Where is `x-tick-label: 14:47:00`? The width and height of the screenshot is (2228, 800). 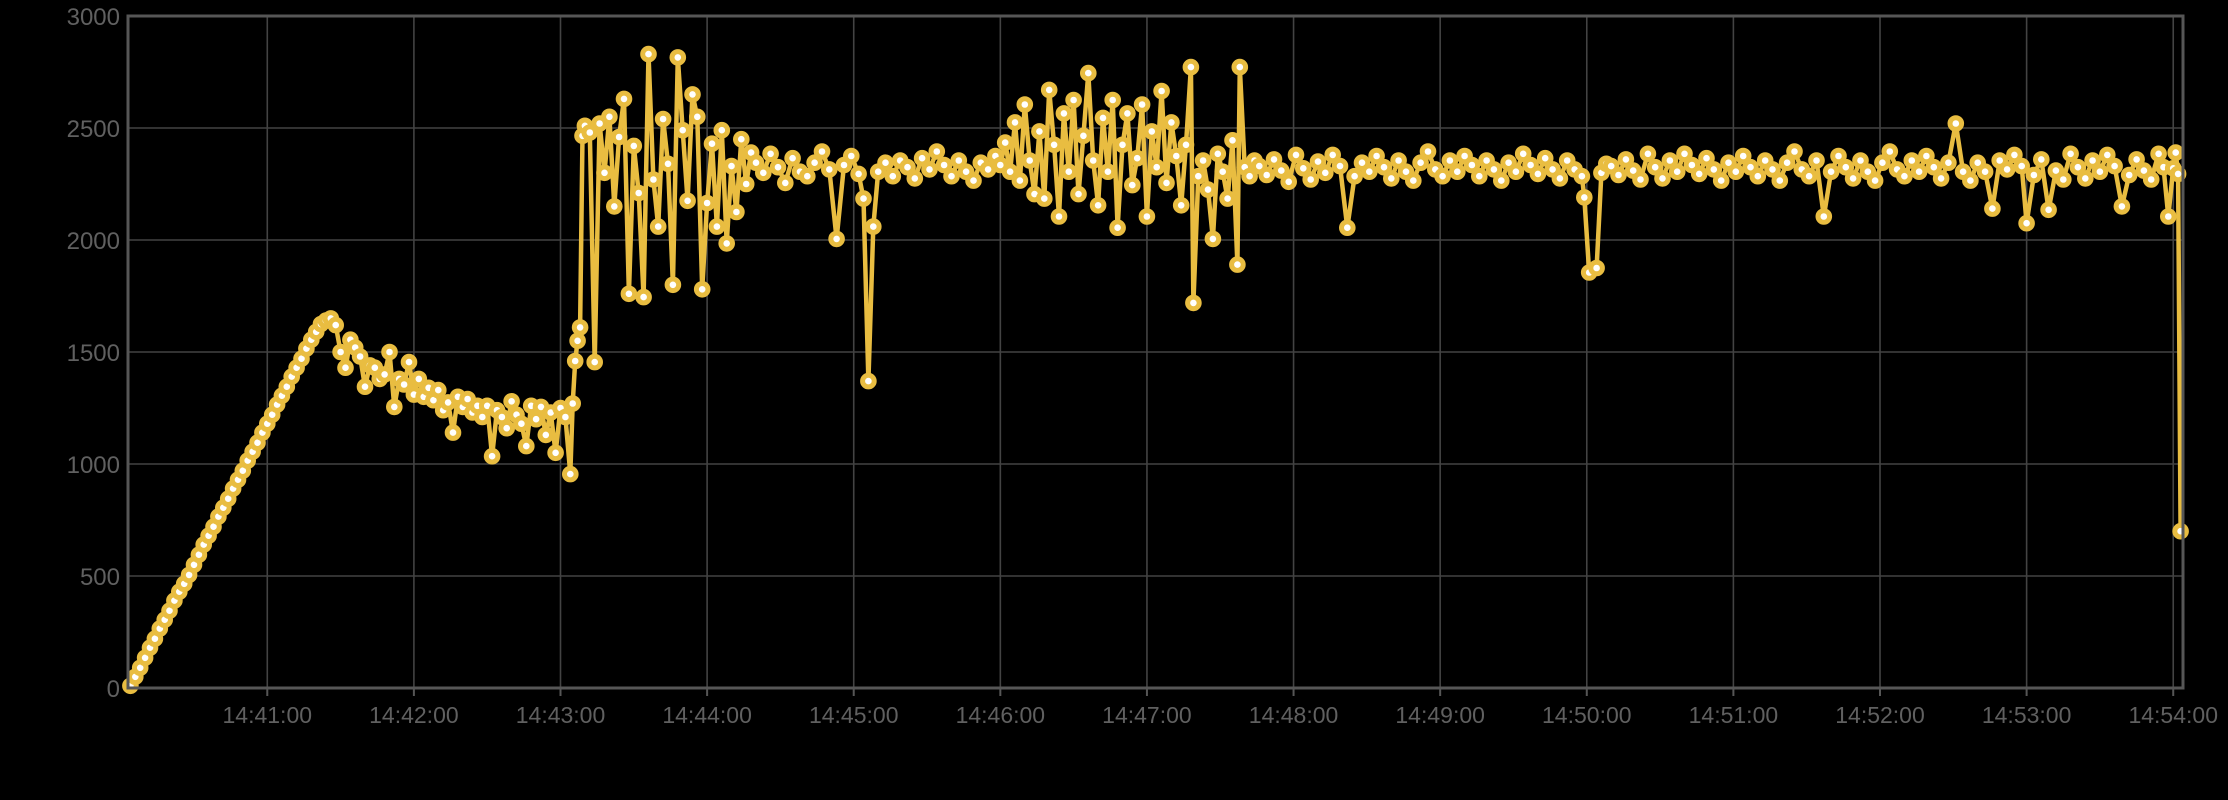
x-tick-label: 14:47:00 is located at coordinates (1147, 715).